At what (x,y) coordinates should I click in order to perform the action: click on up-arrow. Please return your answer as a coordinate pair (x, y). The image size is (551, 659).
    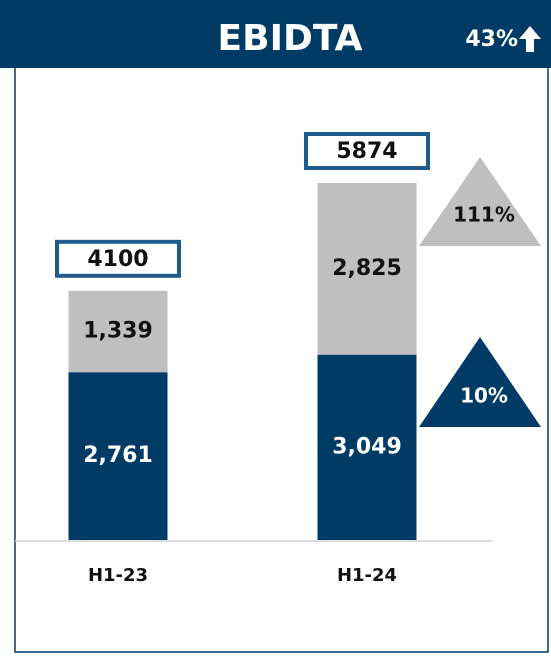
    Looking at the image, I should click on (530, 39).